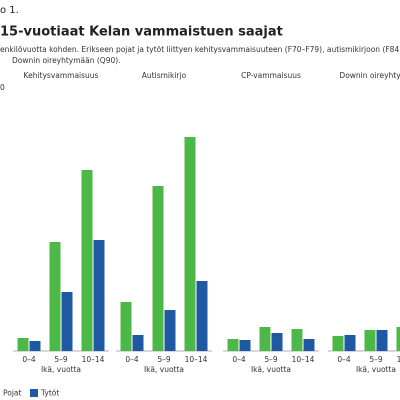 This screenshot has width=400, height=400. Describe the element at coordinates (49, 393) in the screenshot. I see `legend-label: Tytöt` at that location.